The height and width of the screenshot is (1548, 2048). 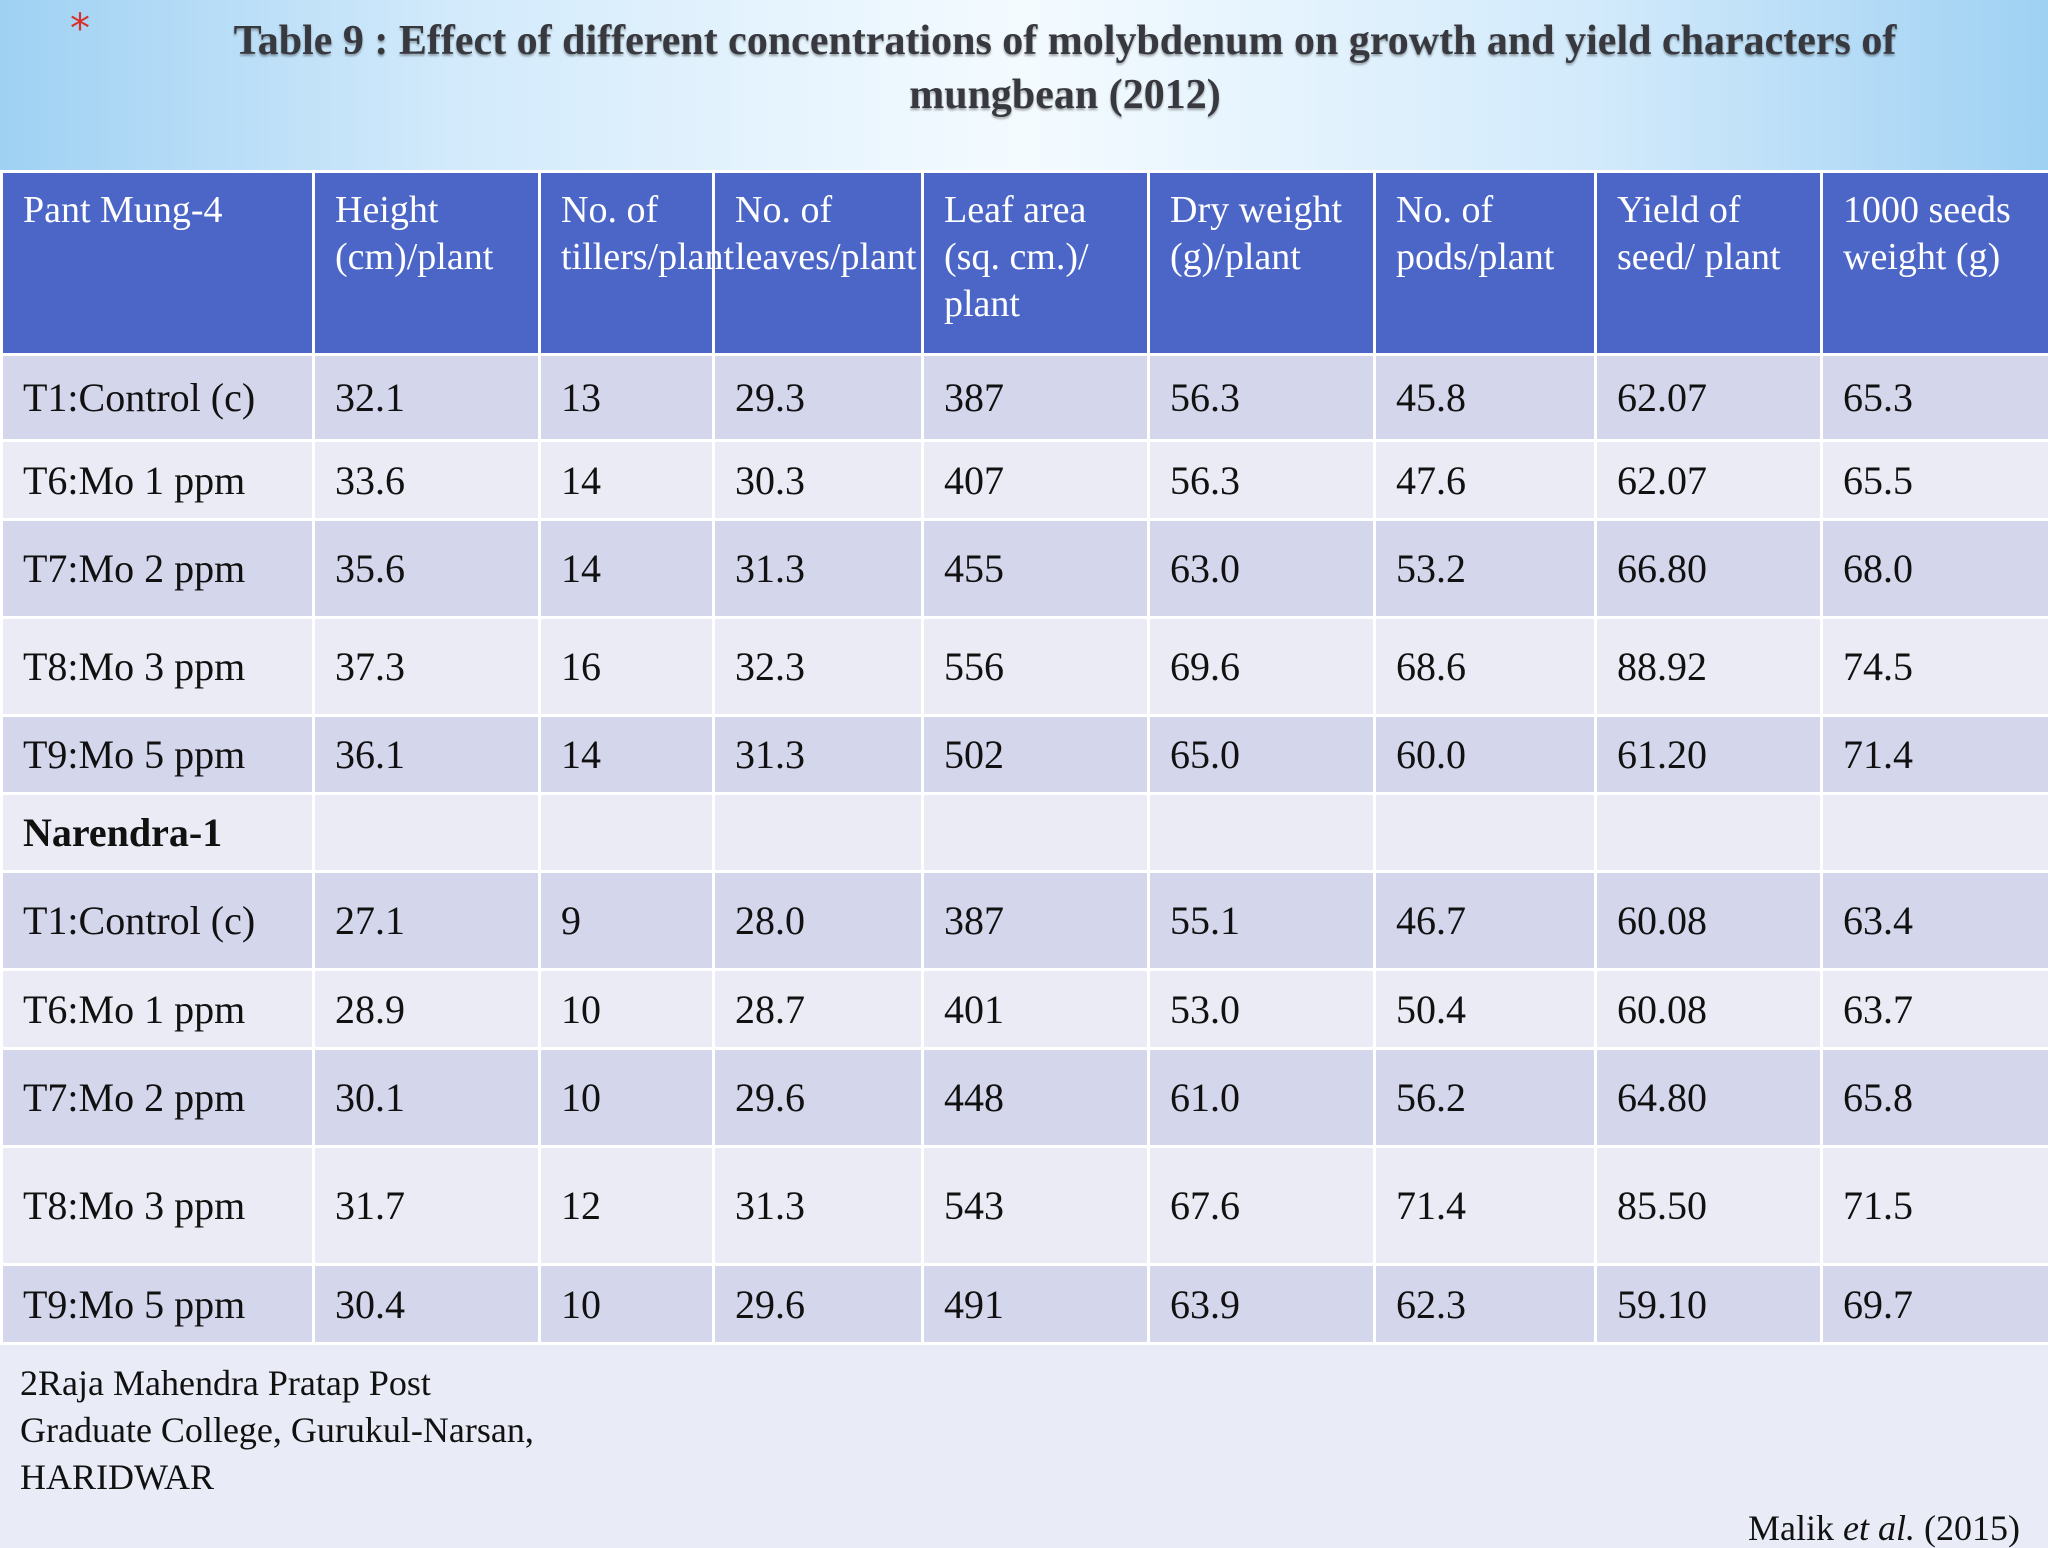 I want to click on value-cell: 85.50, so click(x=1709, y=1206).